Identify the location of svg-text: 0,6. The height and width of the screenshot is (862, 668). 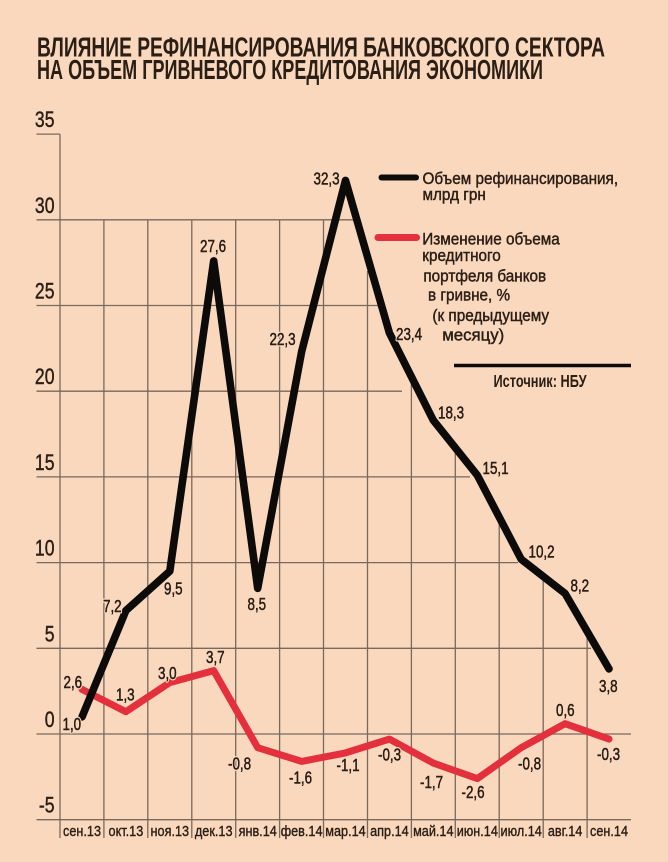
(565, 711).